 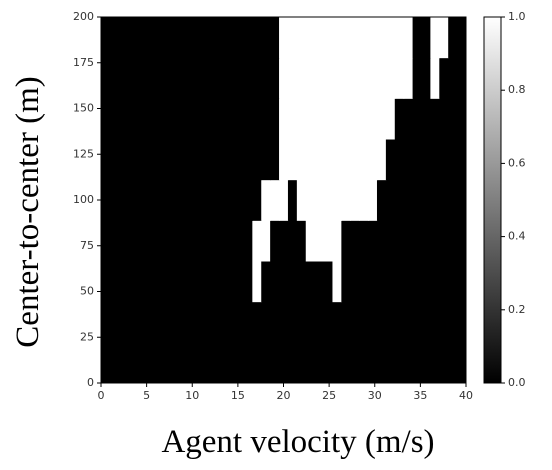 What do you see at coordinates (517, 162) in the screenshot?
I see `colorbar-tick-label: 0.6` at bounding box center [517, 162].